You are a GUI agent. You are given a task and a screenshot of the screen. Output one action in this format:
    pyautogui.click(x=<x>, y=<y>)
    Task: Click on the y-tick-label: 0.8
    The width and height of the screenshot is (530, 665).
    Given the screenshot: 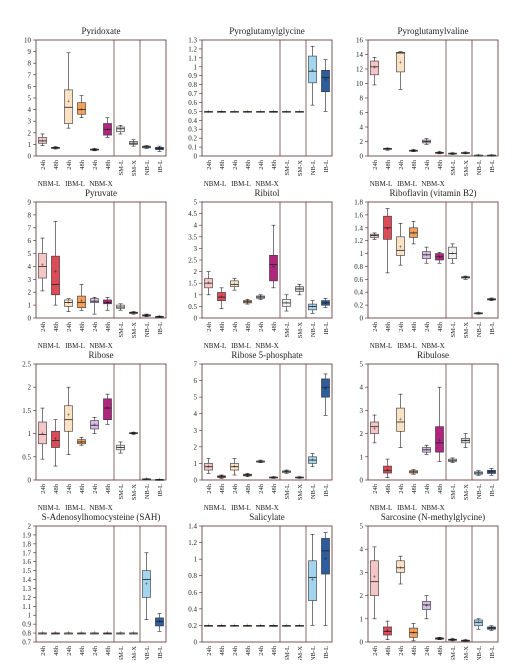 What is the action you would take?
    pyautogui.click(x=192, y=85)
    